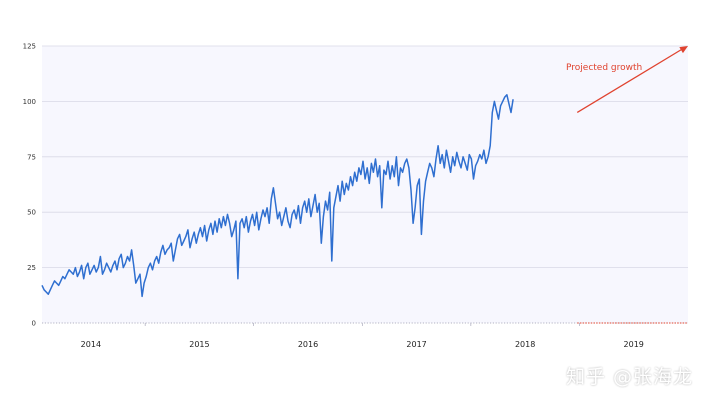 The image size is (720, 405). I want to click on y-axis-ticks: 0 25 50 75 100 125, so click(29, 185).